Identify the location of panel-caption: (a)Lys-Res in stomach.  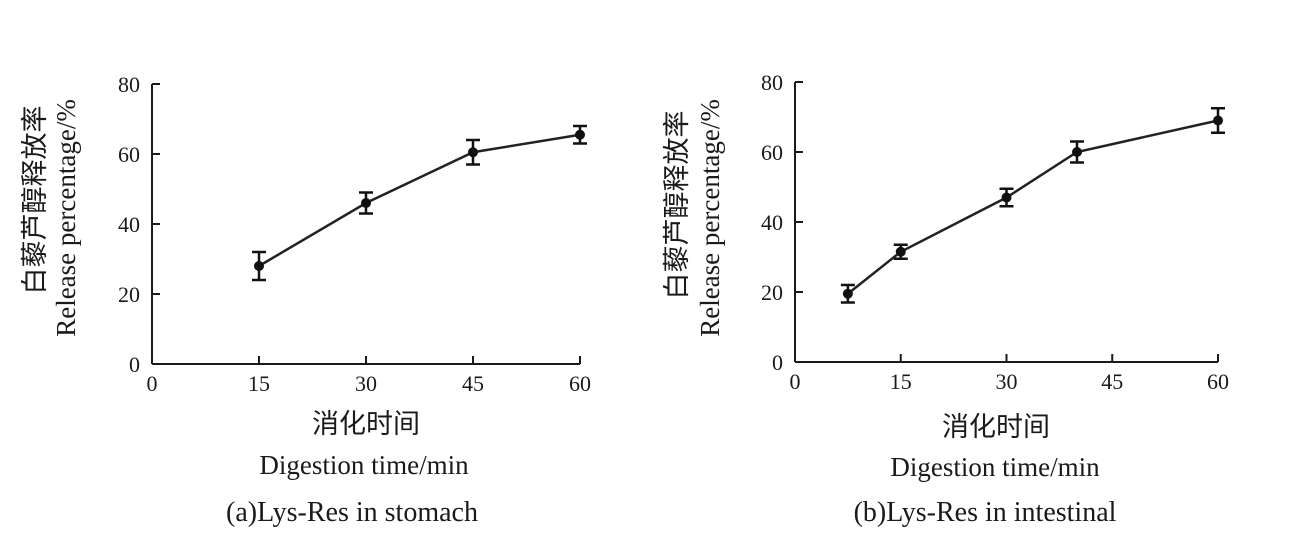
(352, 512).